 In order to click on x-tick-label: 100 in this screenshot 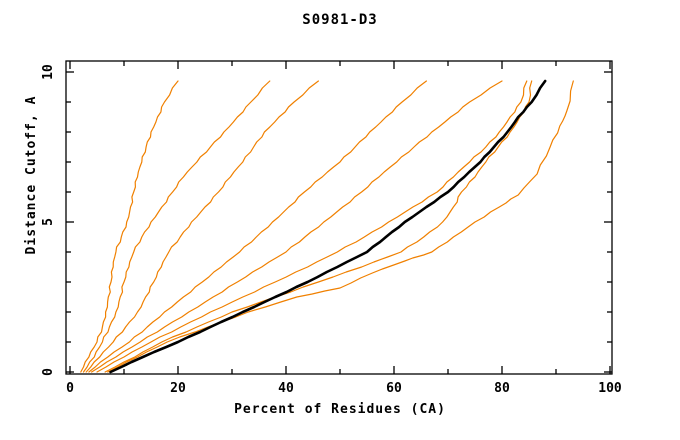, I will do `click(610, 388)`.